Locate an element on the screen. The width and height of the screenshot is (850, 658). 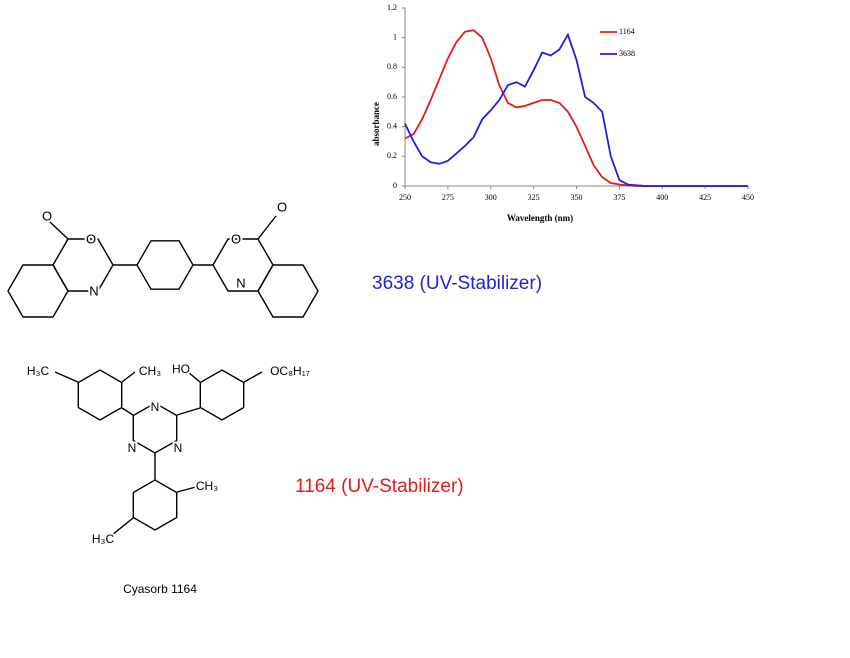
x-axis-label: Wavelength (nm) is located at coordinates (540, 218).